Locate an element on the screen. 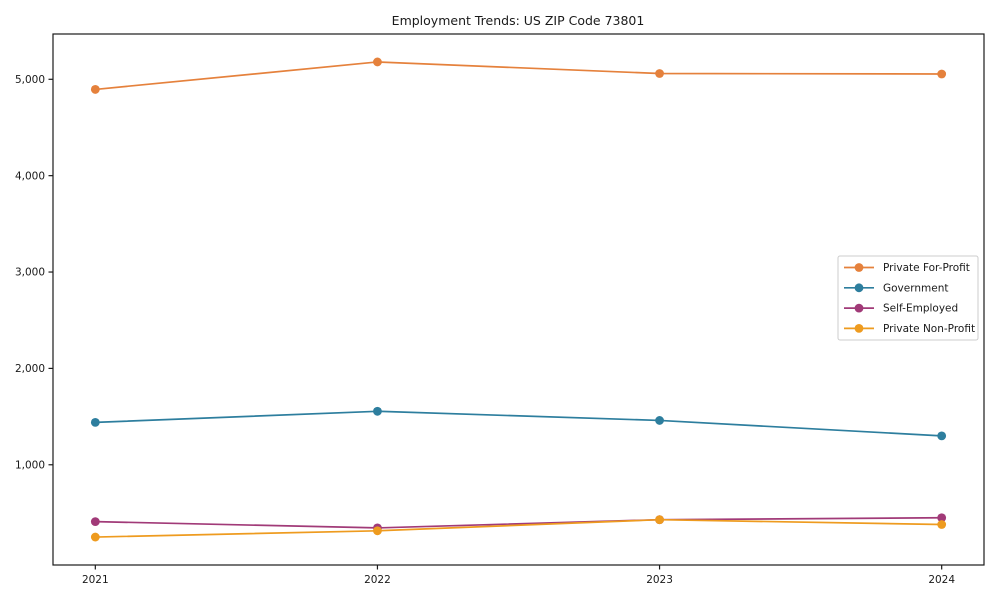 This screenshot has height=600, width=1000. series-line-private-non-profit is located at coordinates (518, 528).